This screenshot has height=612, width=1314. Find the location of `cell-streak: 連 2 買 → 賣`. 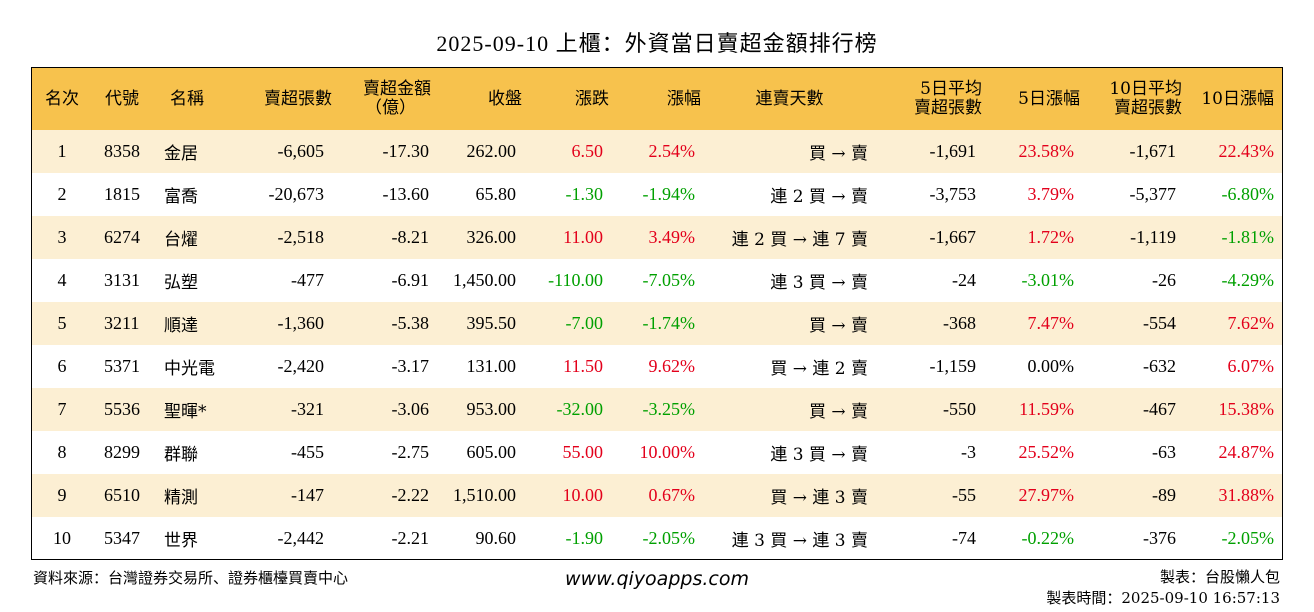

cell-streak: 連 2 買 → 賣 is located at coordinates (819, 197).